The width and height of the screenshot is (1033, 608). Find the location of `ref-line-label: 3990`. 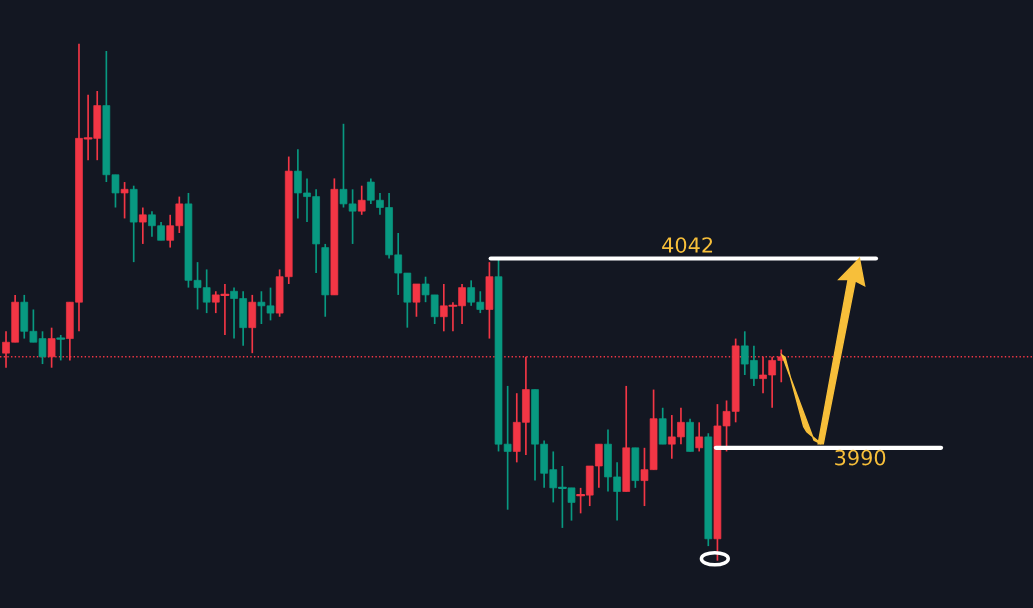

ref-line-label: 3990 is located at coordinates (860, 457).